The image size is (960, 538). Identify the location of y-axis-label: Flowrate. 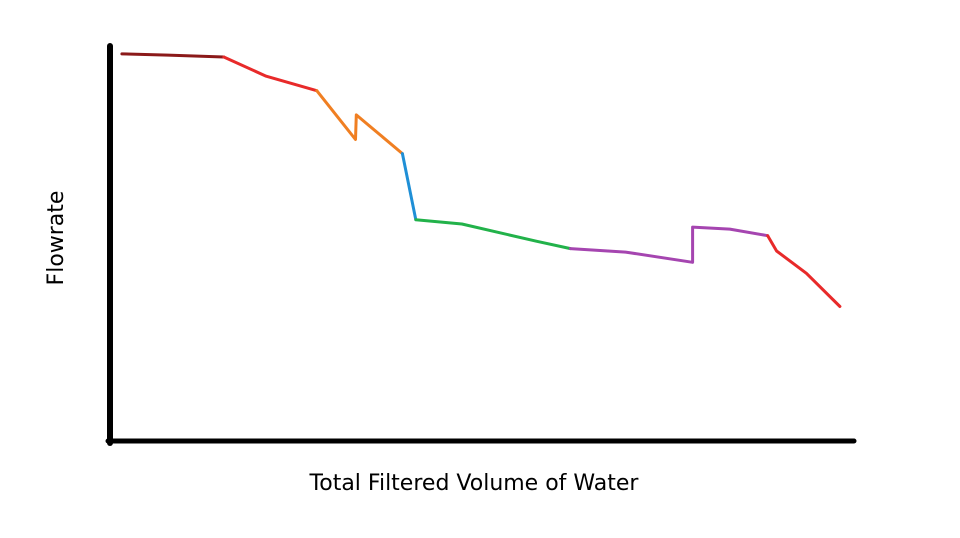
(56, 238).